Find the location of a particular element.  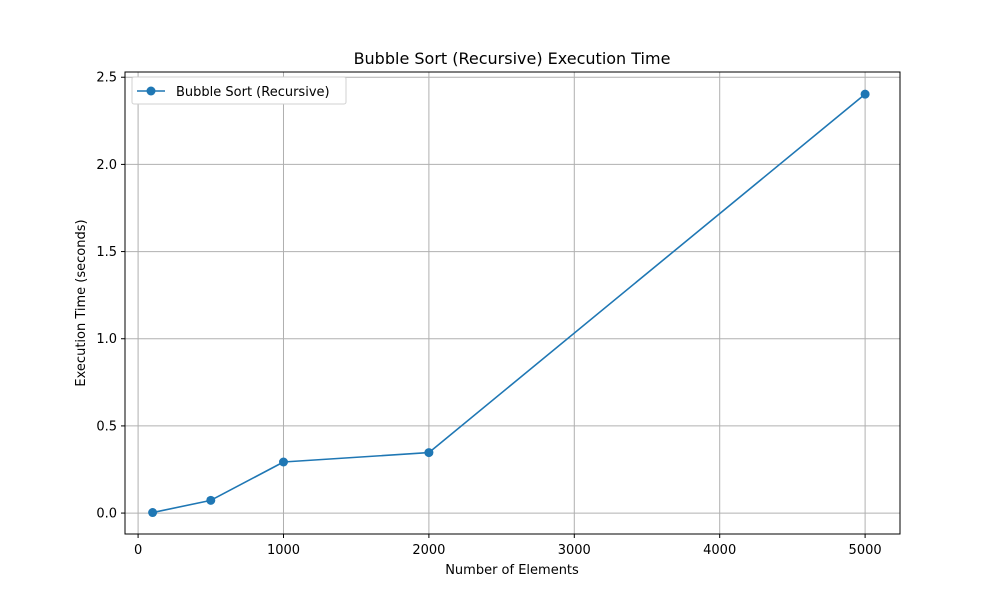

y-tick-label: 1.5 is located at coordinates (106, 252).